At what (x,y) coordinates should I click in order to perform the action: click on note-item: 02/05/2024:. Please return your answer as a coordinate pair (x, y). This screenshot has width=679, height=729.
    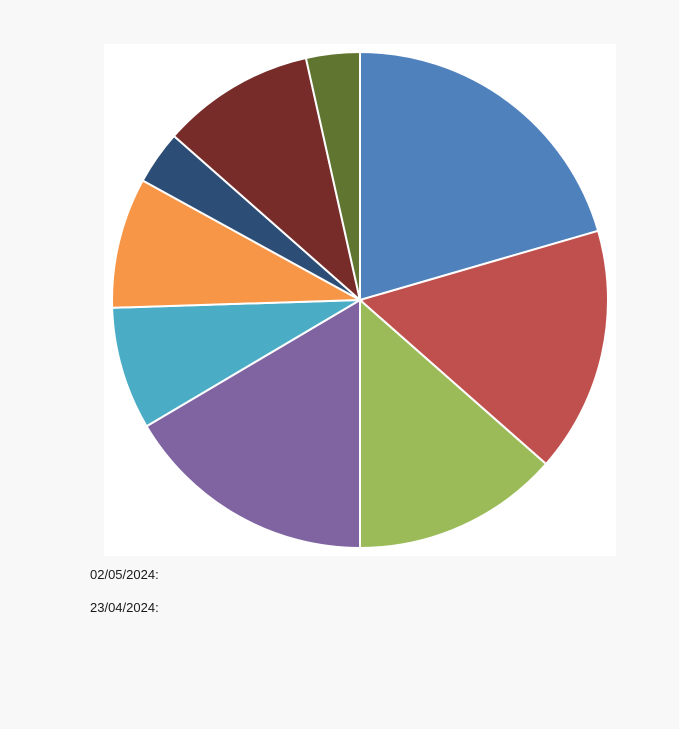
    Looking at the image, I should click on (210, 574).